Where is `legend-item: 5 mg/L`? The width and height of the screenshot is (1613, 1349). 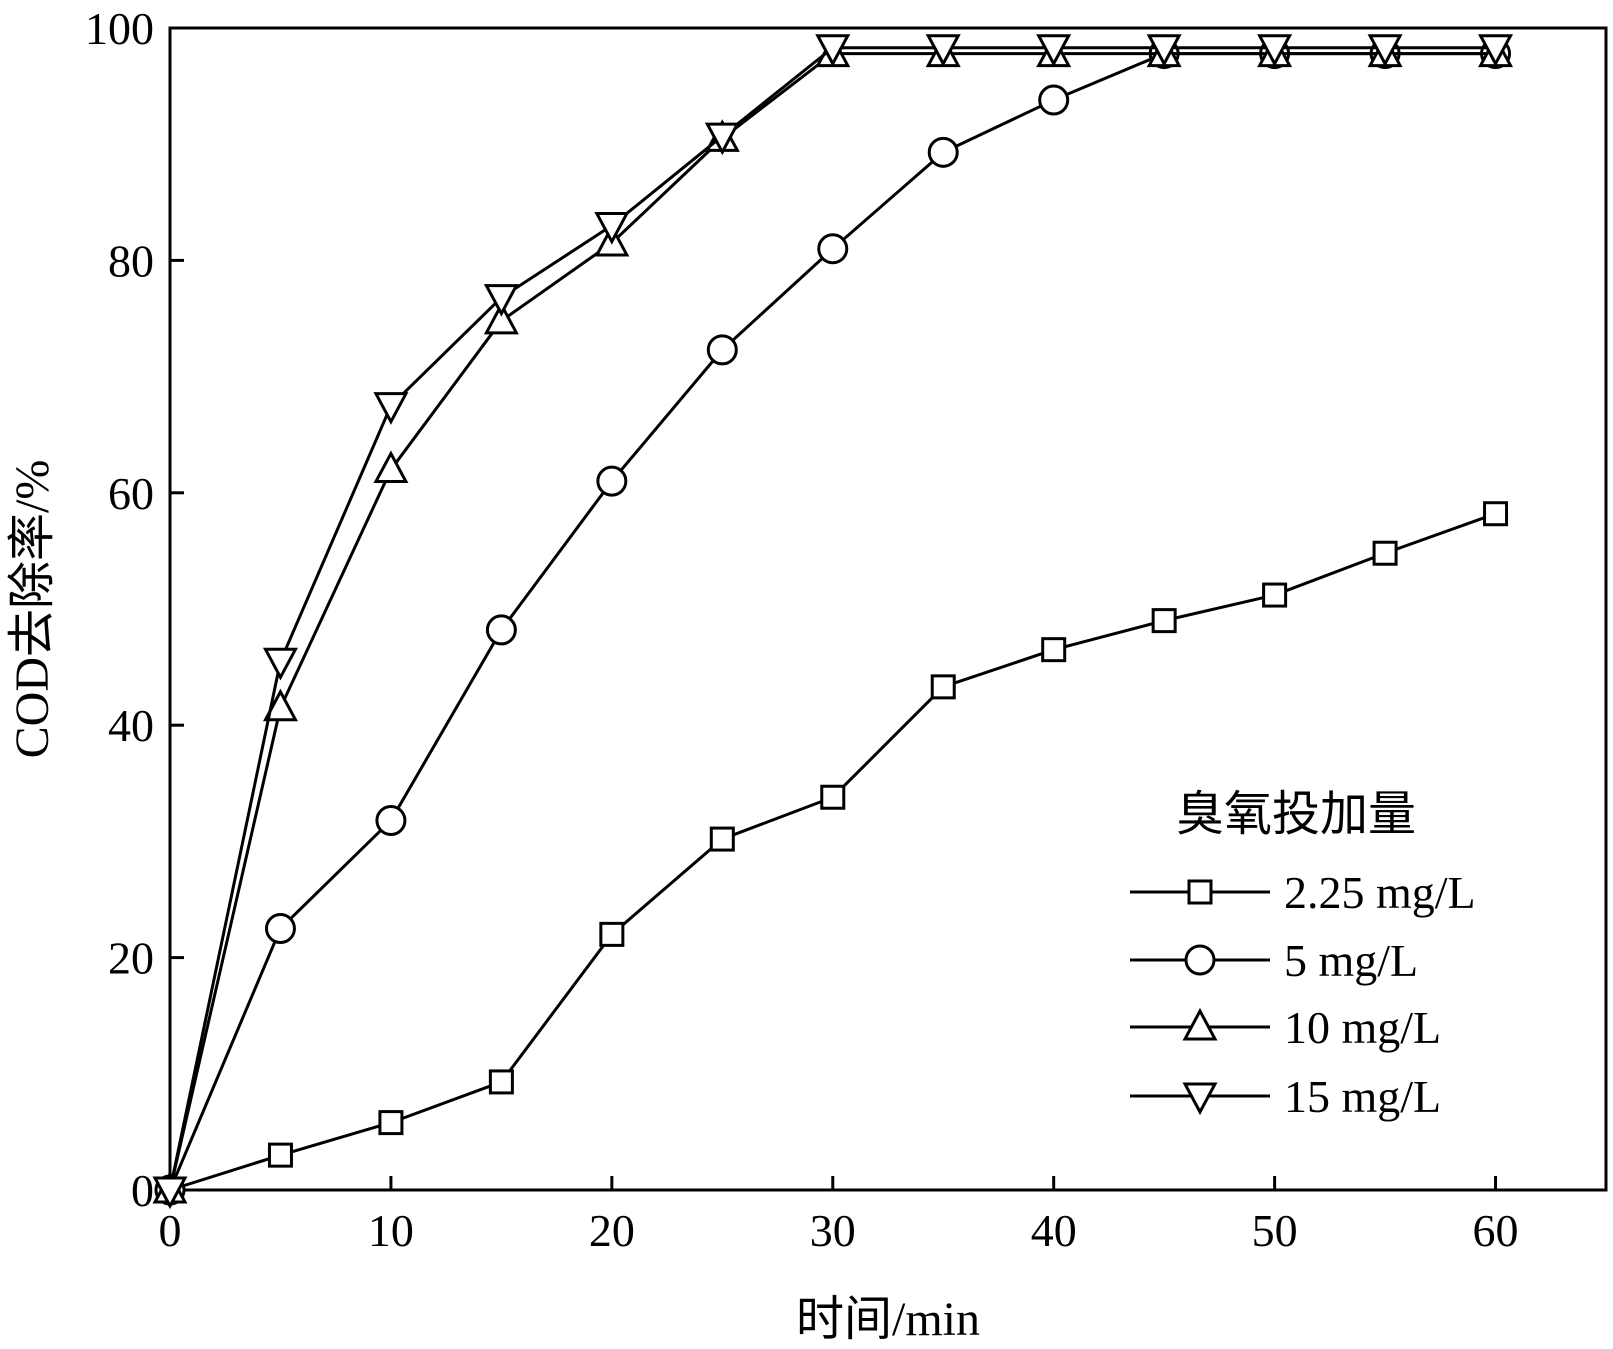
legend-item: 5 mg/L is located at coordinates (1274, 960).